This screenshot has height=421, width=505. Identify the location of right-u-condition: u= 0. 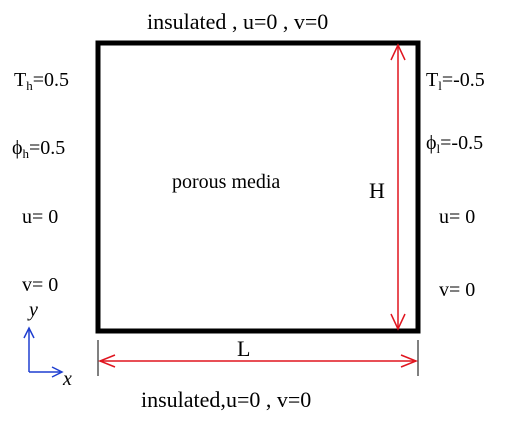
(457, 217).